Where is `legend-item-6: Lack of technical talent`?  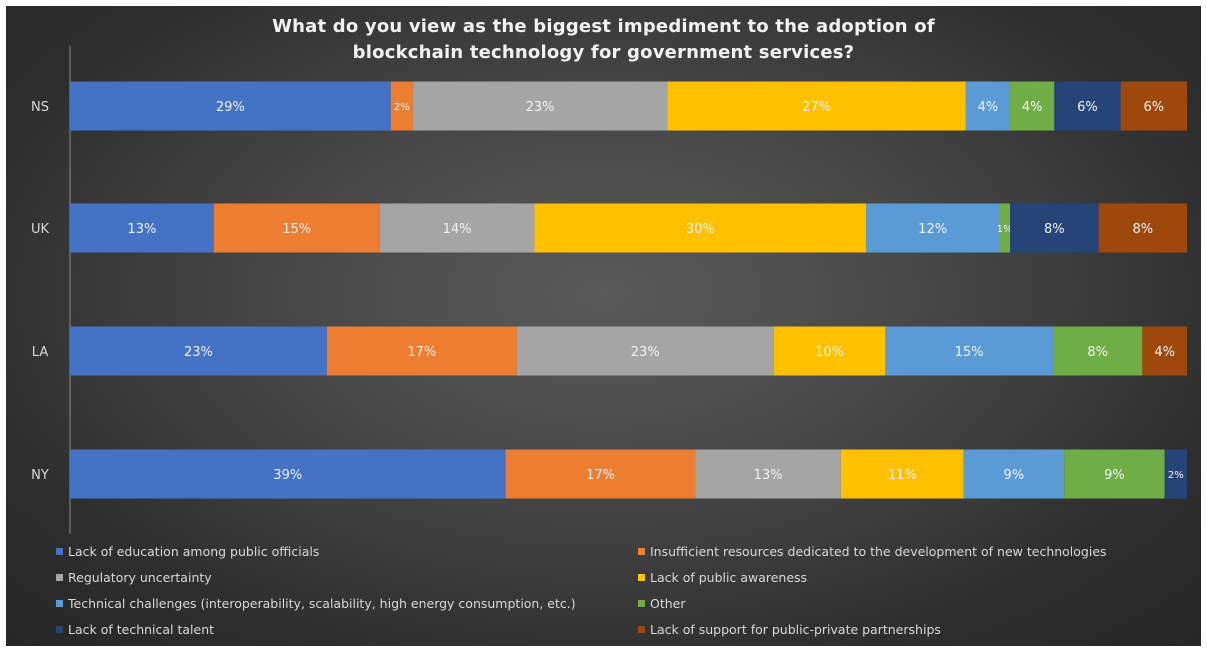
legend-item-6: Lack of technical talent is located at coordinates (135, 630).